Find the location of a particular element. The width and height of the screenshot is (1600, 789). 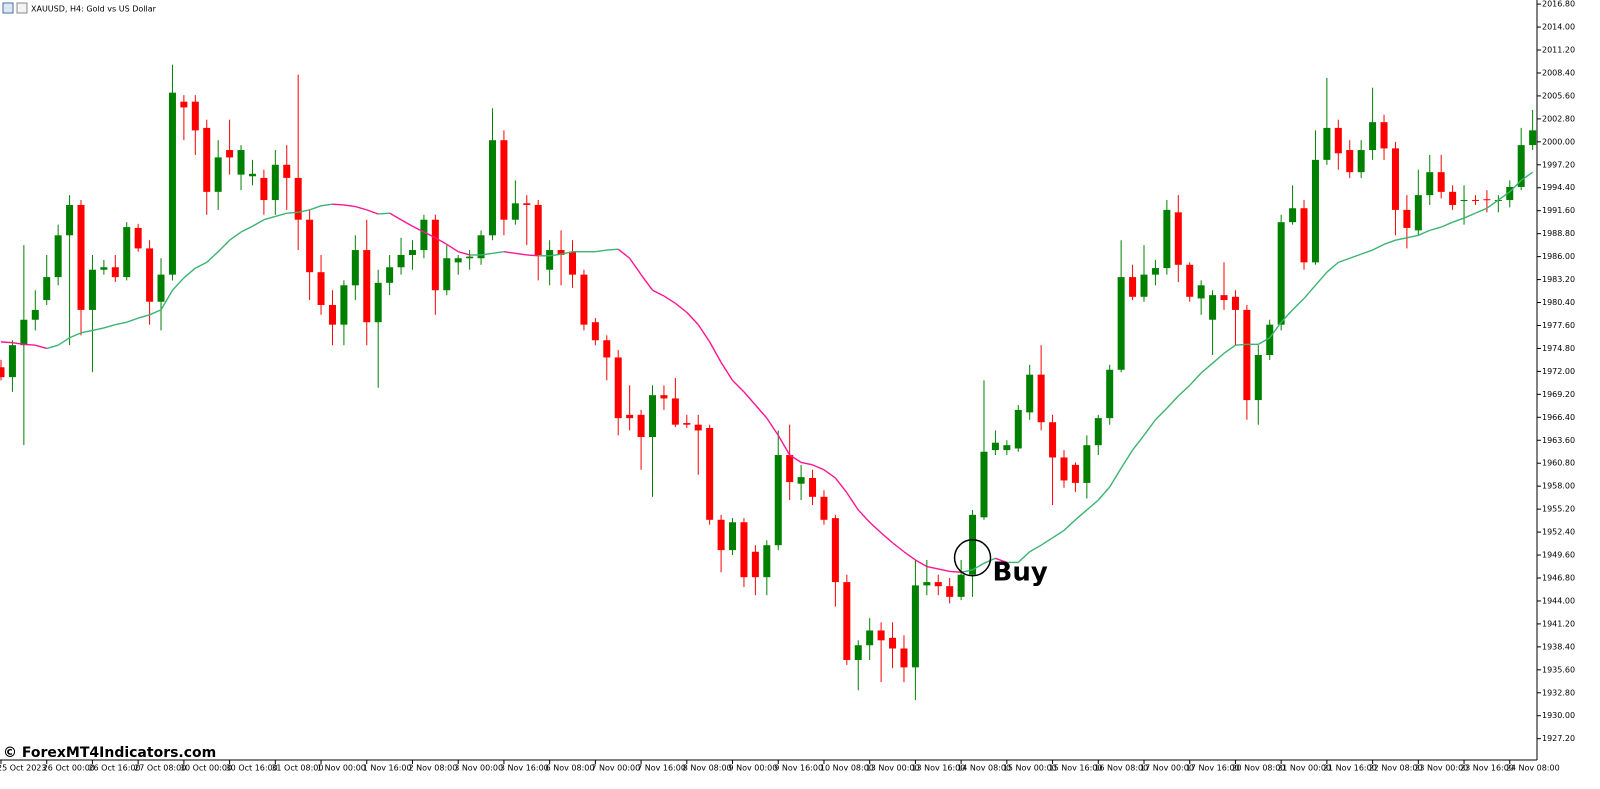

y-tick-label: 1927.20 is located at coordinates (1558, 738).